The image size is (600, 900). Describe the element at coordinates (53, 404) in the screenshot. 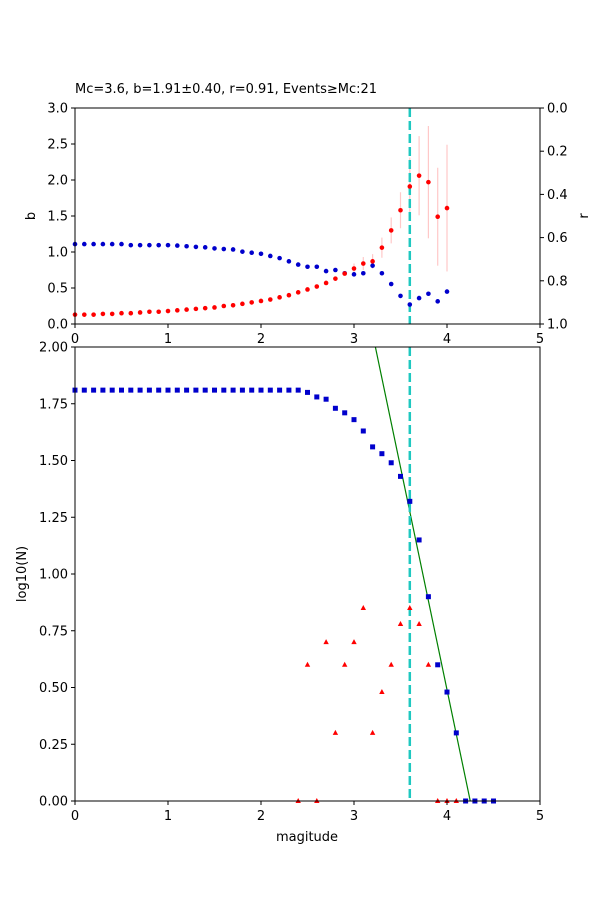

I see `y-tick-label: 1.75` at that location.